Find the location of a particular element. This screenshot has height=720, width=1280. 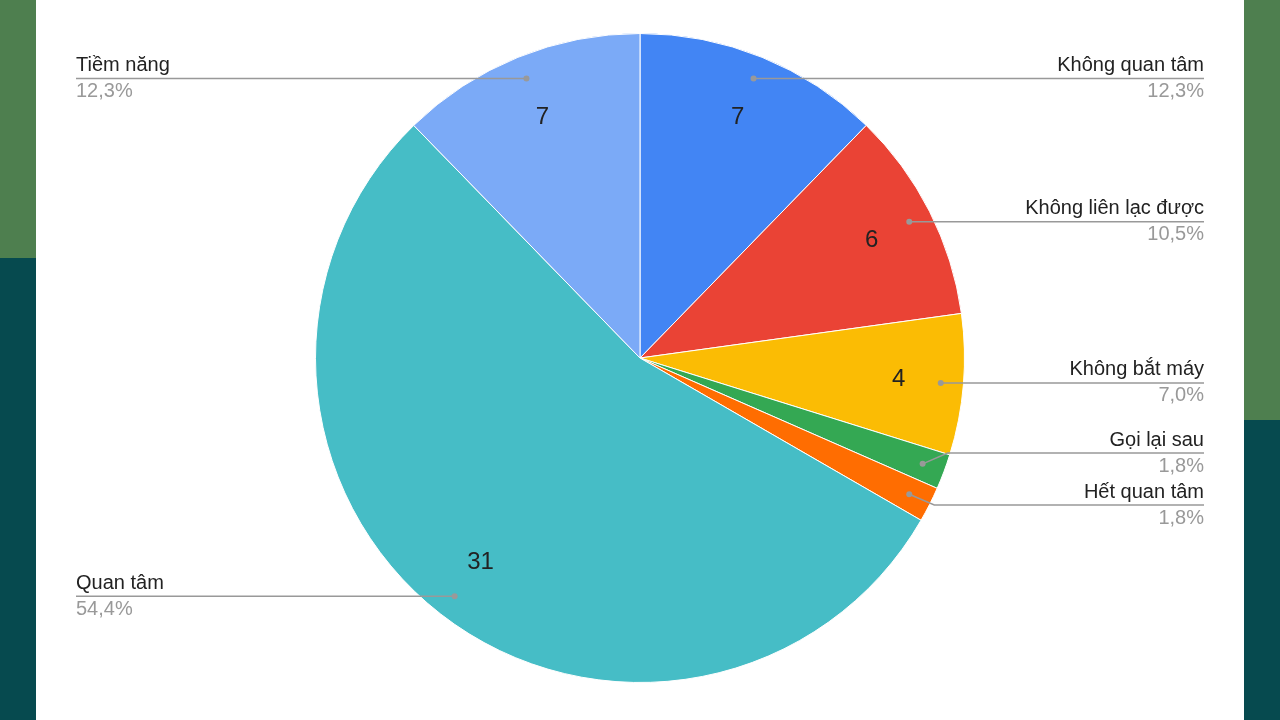

text: 7,0% is located at coordinates (1181, 394).